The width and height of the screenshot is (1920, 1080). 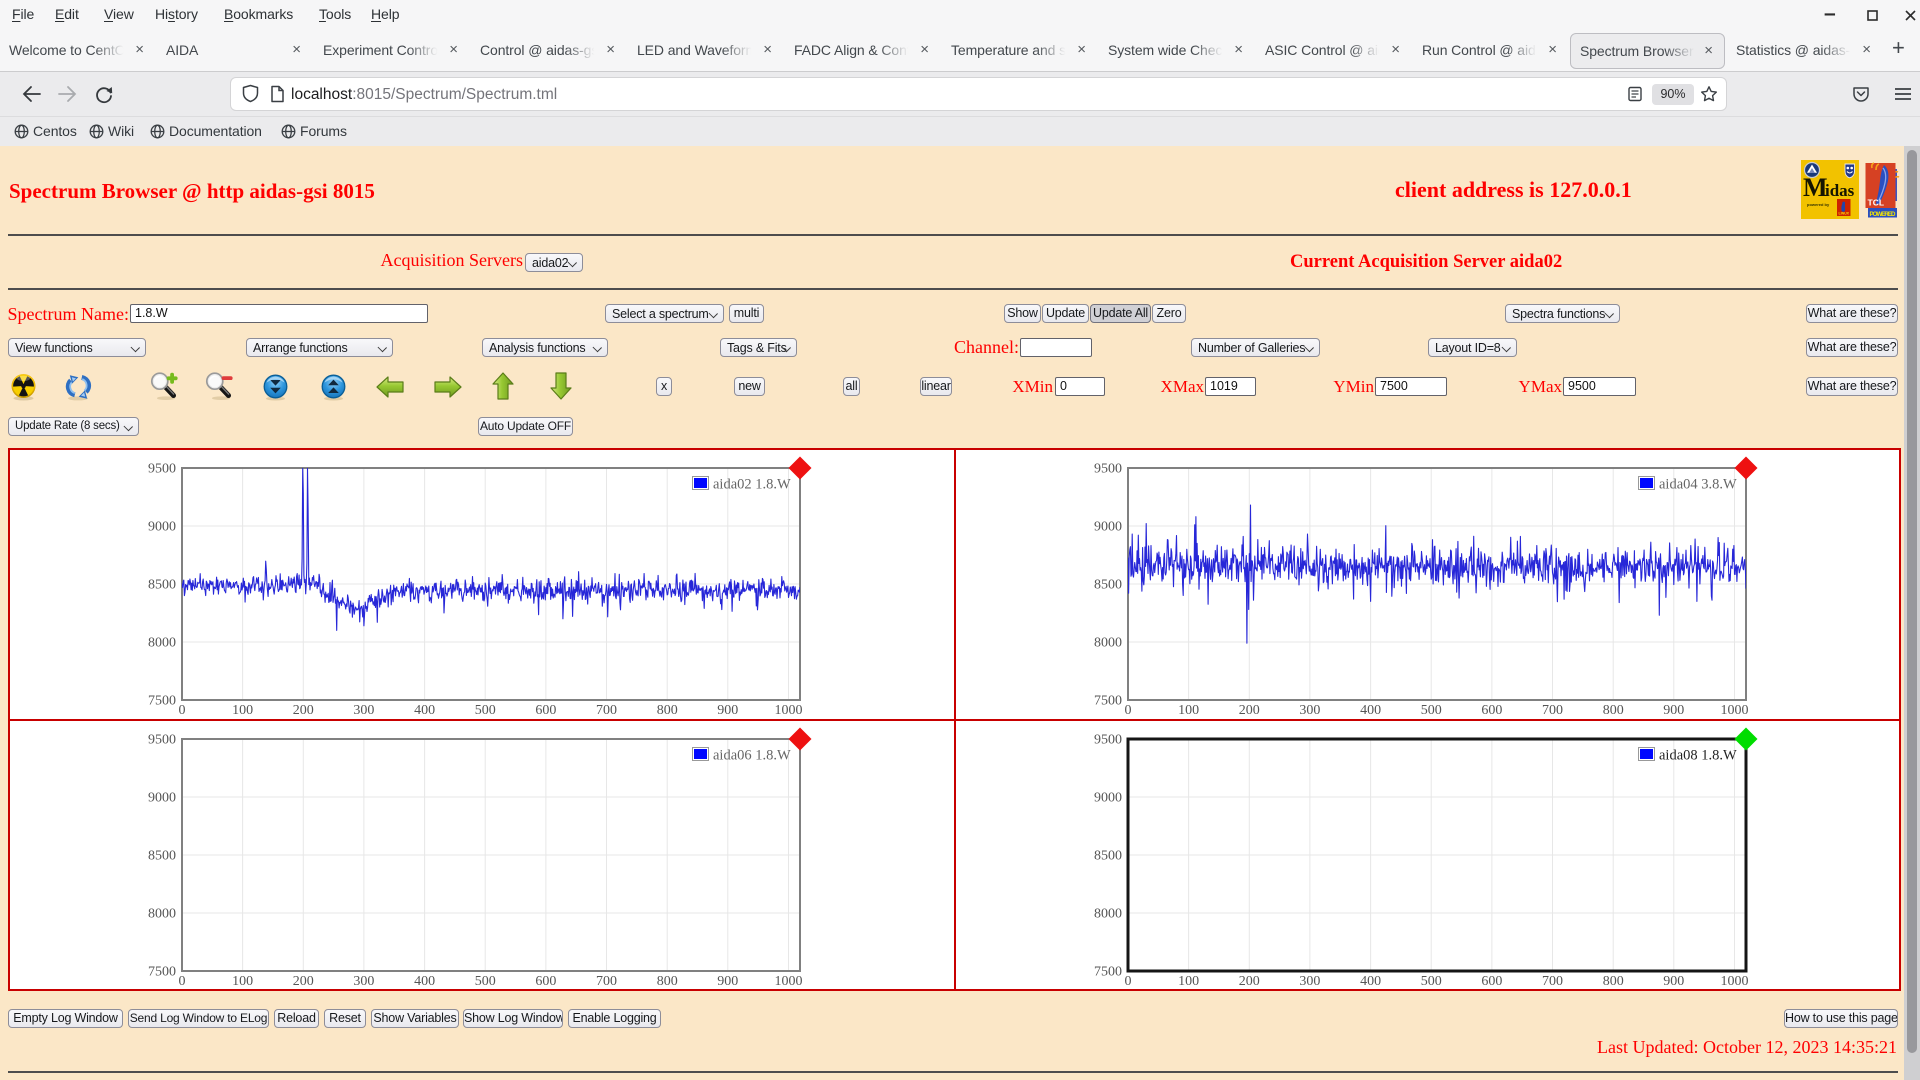 What do you see at coordinates (1883, 214) in the screenshot?
I see `svg-text: POWERED` at bounding box center [1883, 214].